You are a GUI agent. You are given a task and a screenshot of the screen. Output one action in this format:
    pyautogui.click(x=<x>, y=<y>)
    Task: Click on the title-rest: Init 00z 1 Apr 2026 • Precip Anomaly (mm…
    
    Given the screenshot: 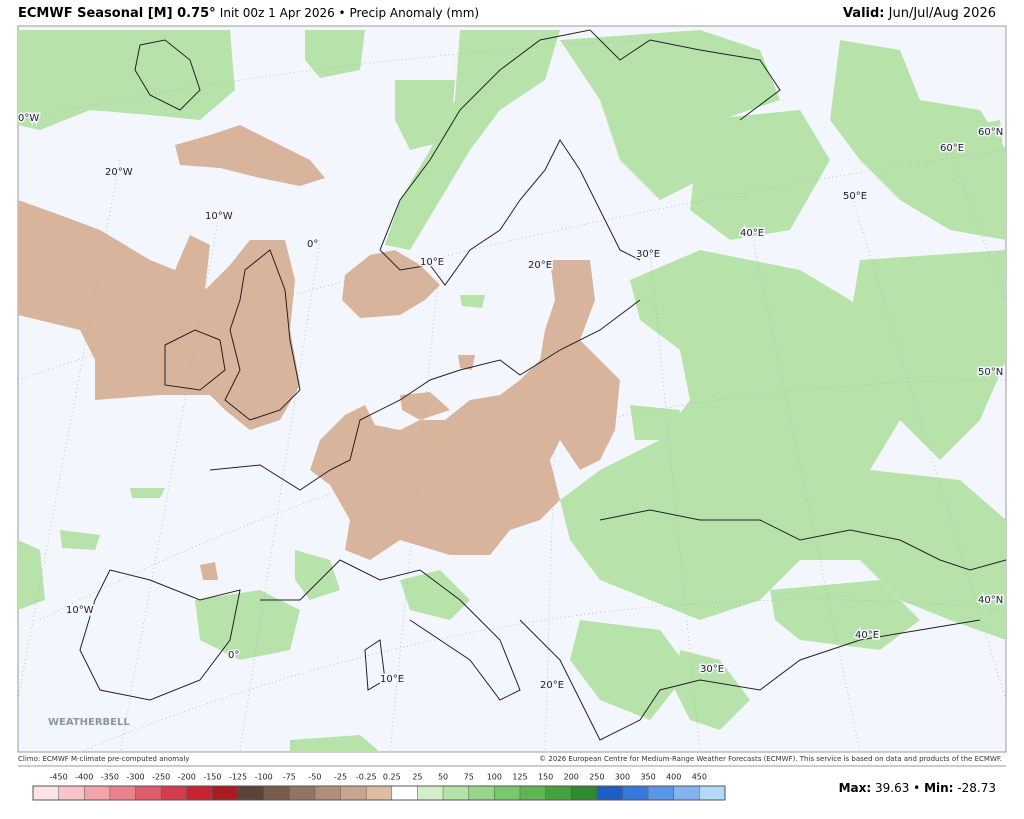 What is the action you would take?
    pyautogui.click(x=349, y=13)
    